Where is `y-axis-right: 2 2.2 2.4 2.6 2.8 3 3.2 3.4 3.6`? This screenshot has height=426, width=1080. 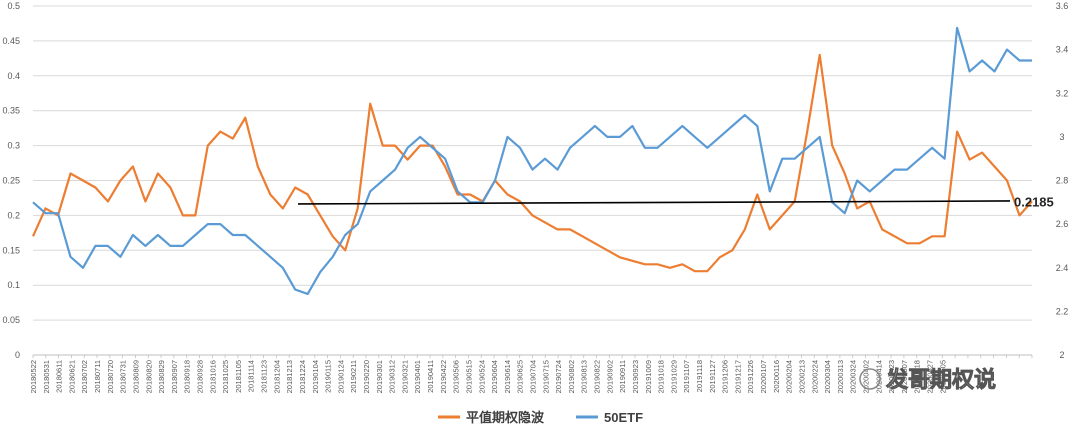
y-axis-right: 2 2.2 2.4 2.6 2.8 3 3.2 3.4 3.6 is located at coordinates (1062, 180).